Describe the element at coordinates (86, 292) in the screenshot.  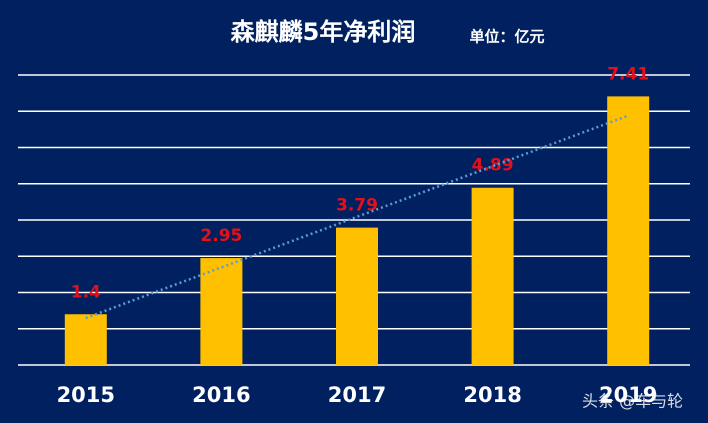
I see `value-label: 1.4` at that location.